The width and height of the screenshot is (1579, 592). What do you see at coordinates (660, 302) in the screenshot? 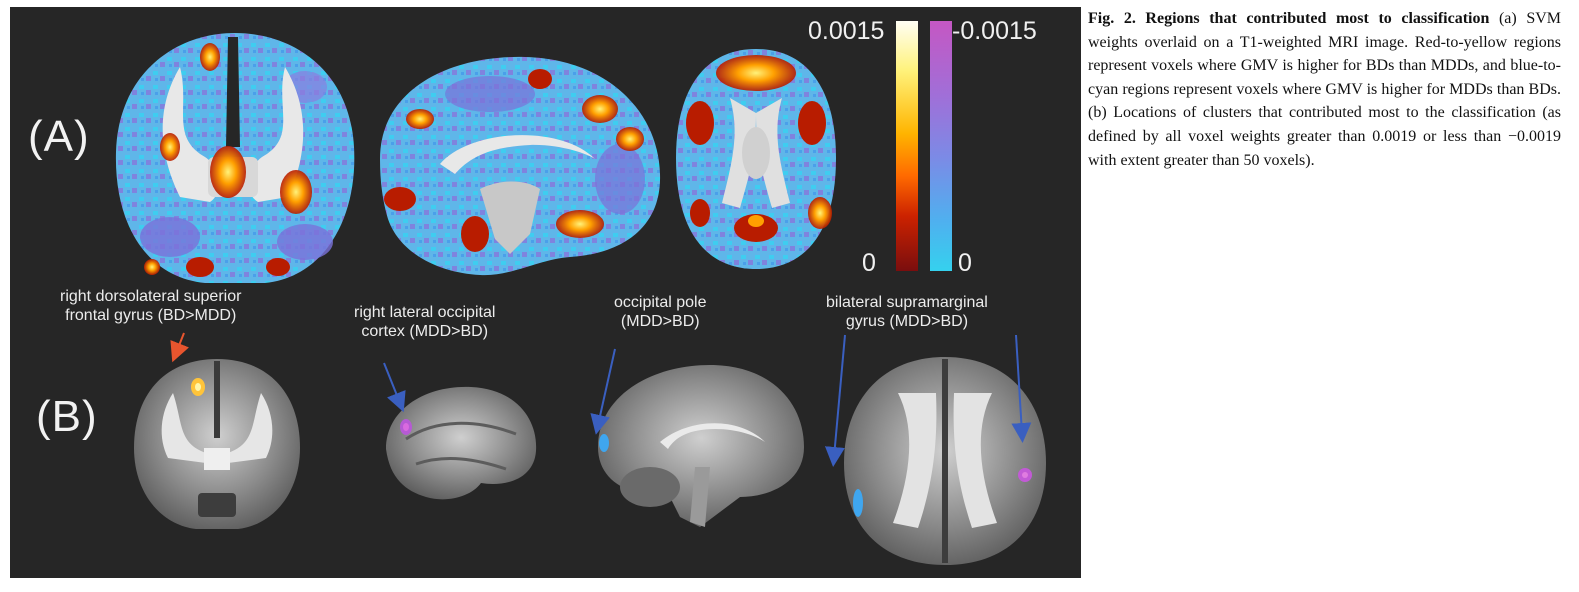
I see `label-op-line1: occipital pole` at bounding box center [660, 302].